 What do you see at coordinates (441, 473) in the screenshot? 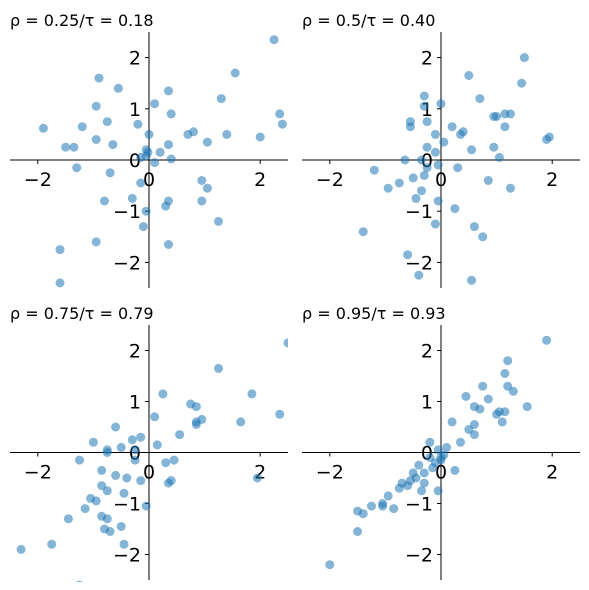
I see `x-tick-label: 0` at bounding box center [441, 473].